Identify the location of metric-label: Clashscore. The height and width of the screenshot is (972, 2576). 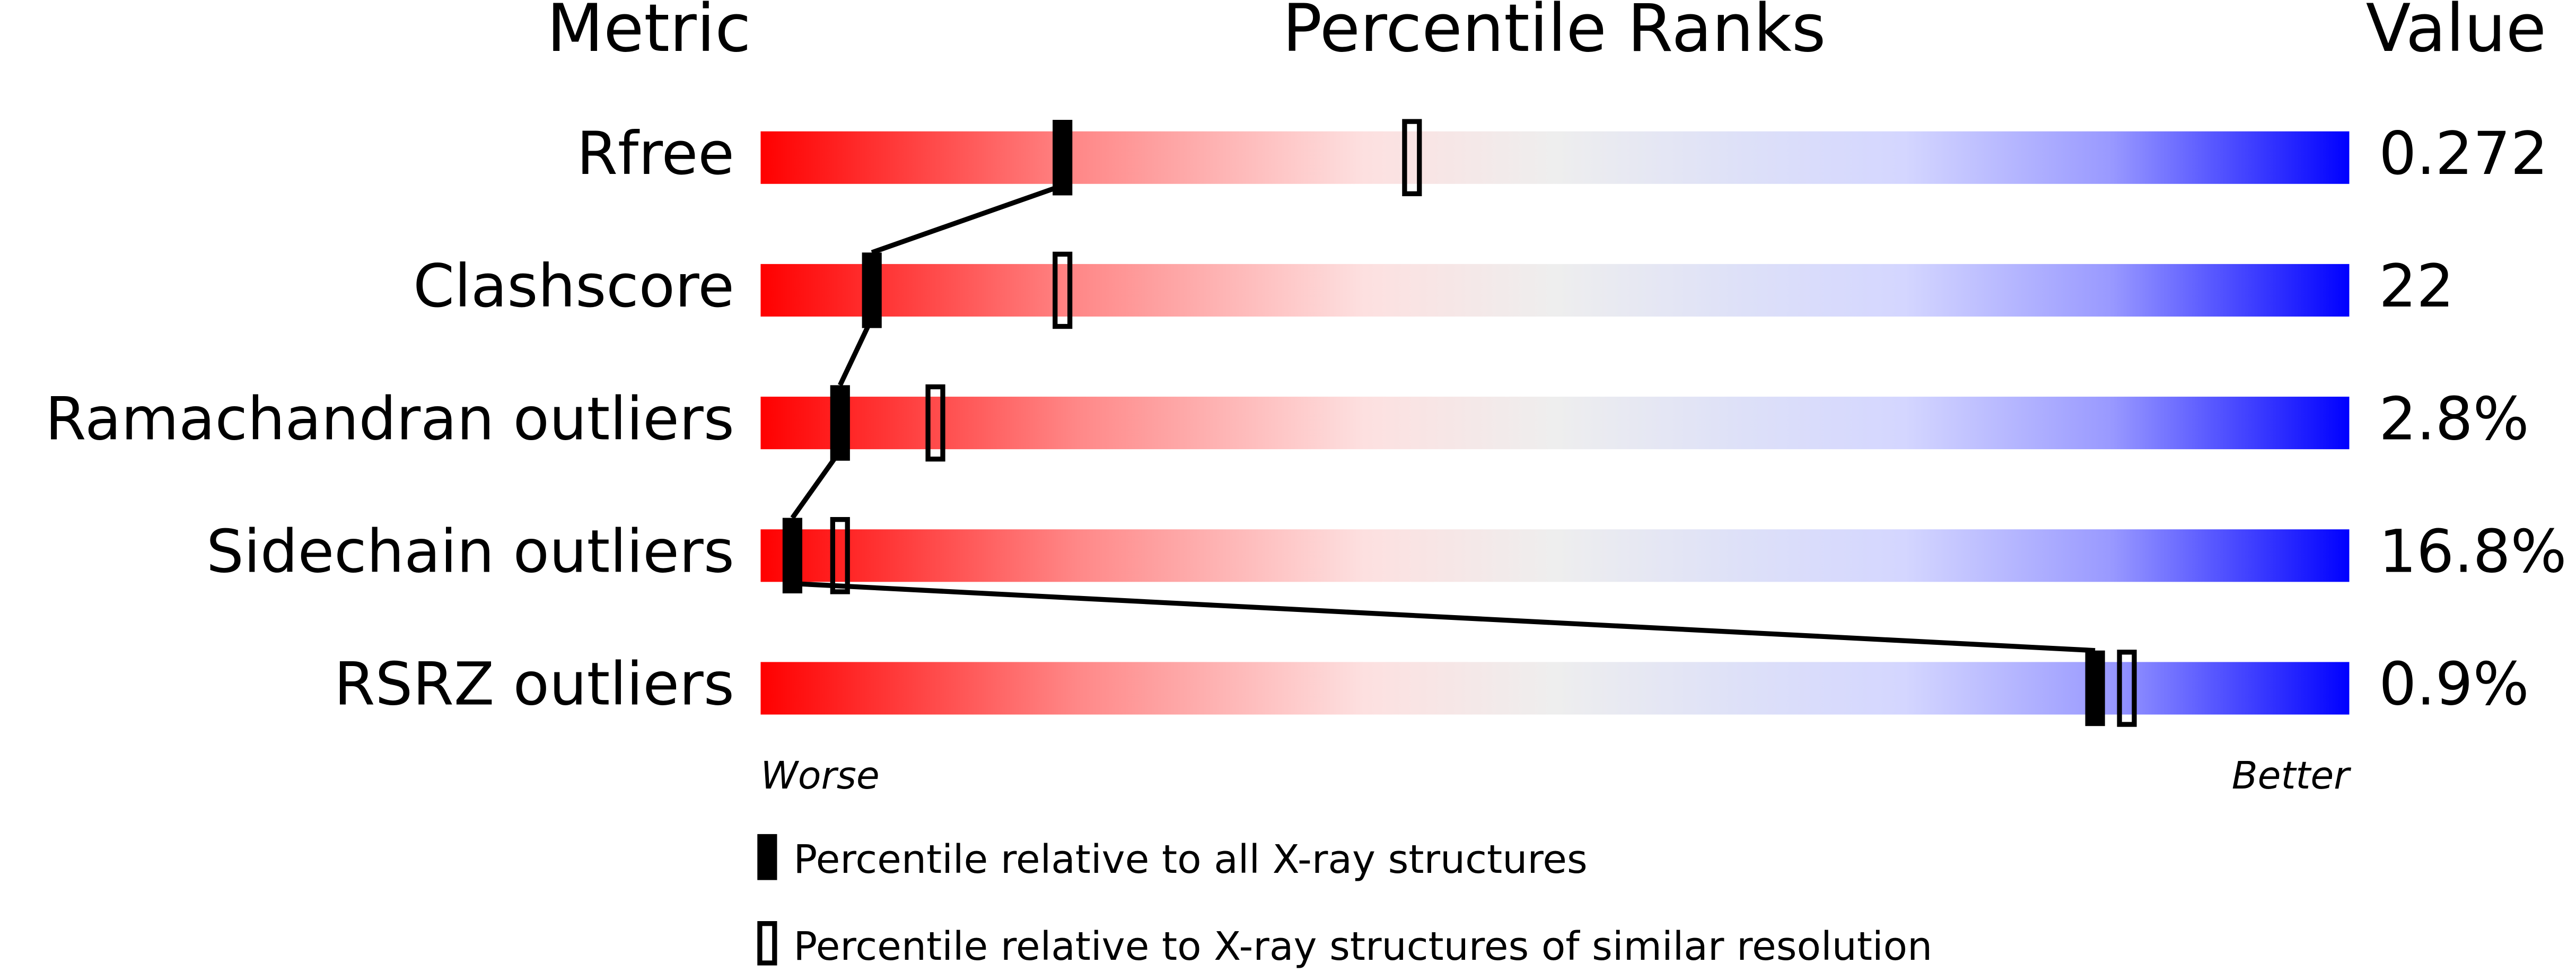
(573, 286).